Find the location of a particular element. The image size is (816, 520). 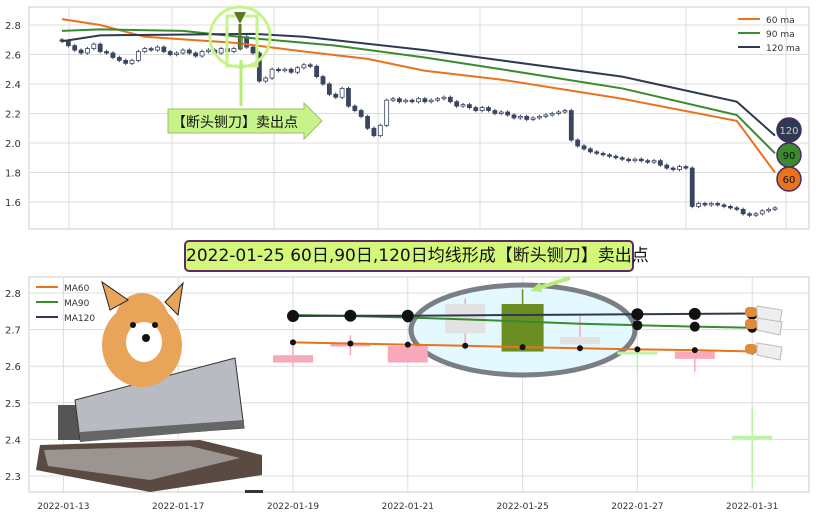

ma-end-badge is located at coordinates (789, 130).